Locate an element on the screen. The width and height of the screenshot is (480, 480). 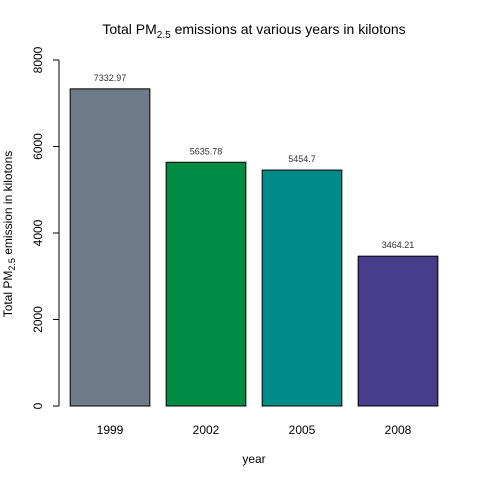
y-tick-label: 0 is located at coordinates (38, 405).